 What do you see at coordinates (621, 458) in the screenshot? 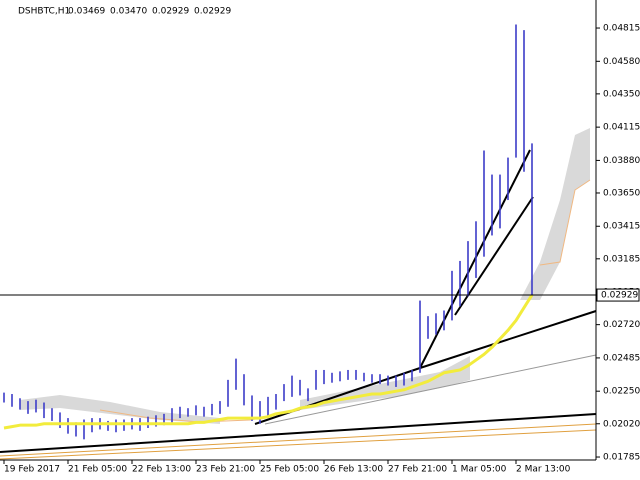
I see `y-tick-label: 0.01785` at bounding box center [621, 458].